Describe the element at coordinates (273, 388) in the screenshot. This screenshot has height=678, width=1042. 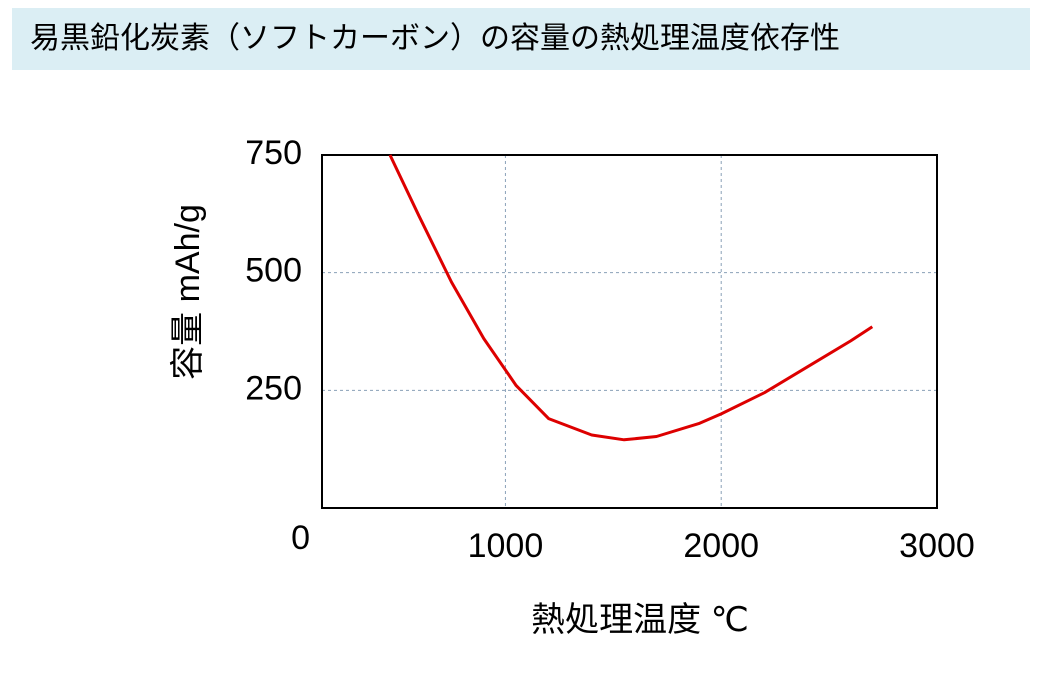
I see `y-tick-label: 250` at that location.